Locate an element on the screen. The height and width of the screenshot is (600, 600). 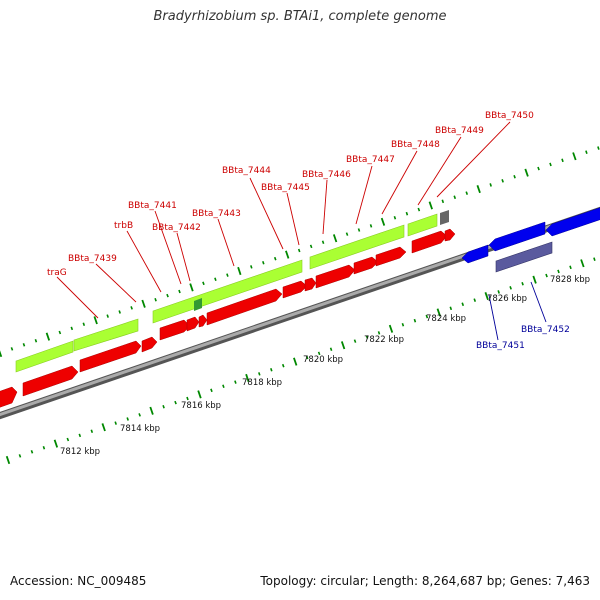
kbp-label: 7820 kbp is located at coordinates (323, 360).